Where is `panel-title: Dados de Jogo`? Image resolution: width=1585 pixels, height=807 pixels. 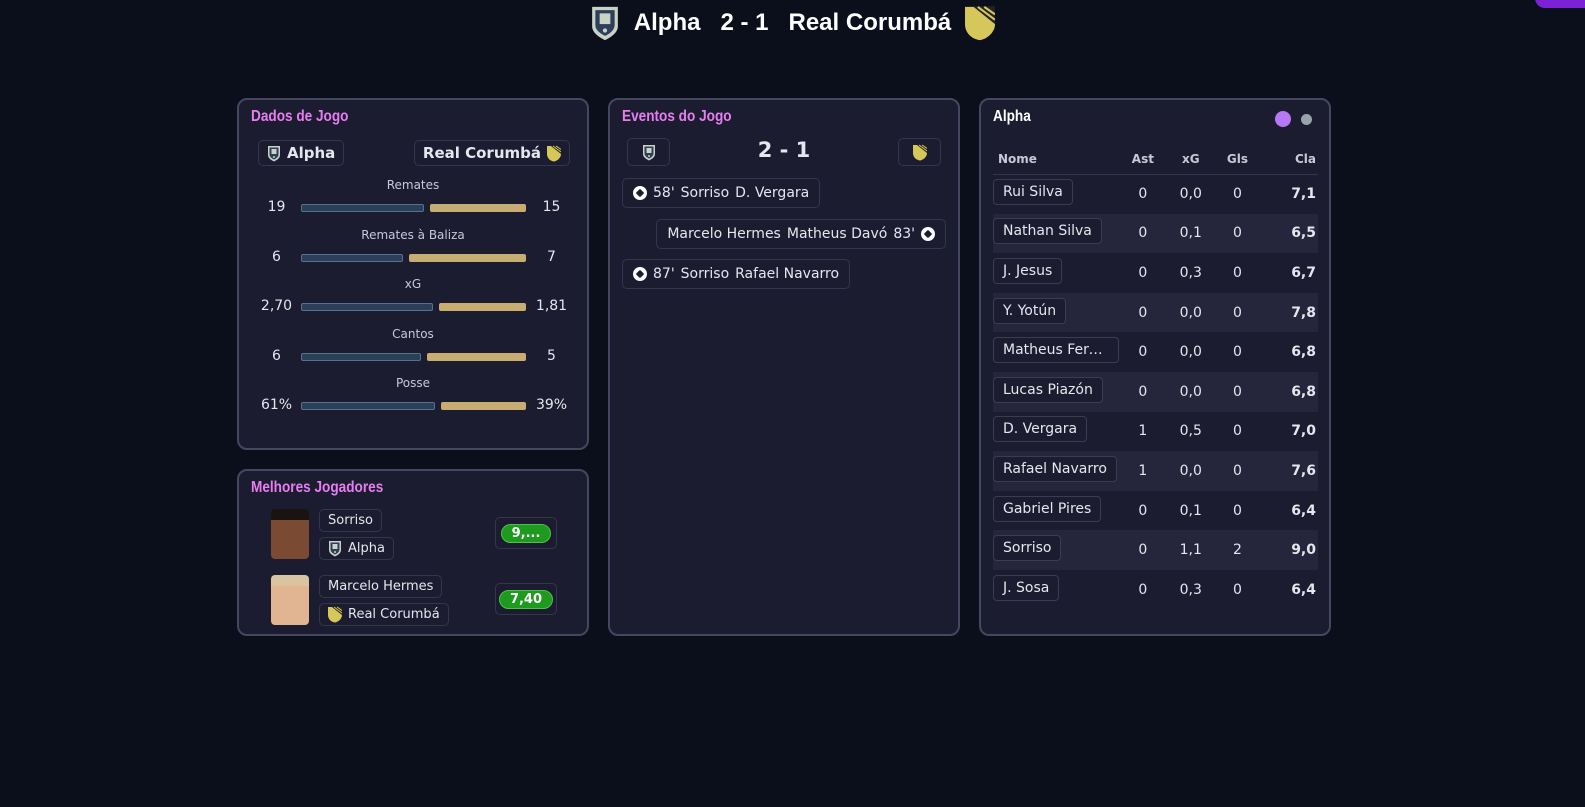
panel-title: Dados de Jogo is located at coordinates (300, 116).